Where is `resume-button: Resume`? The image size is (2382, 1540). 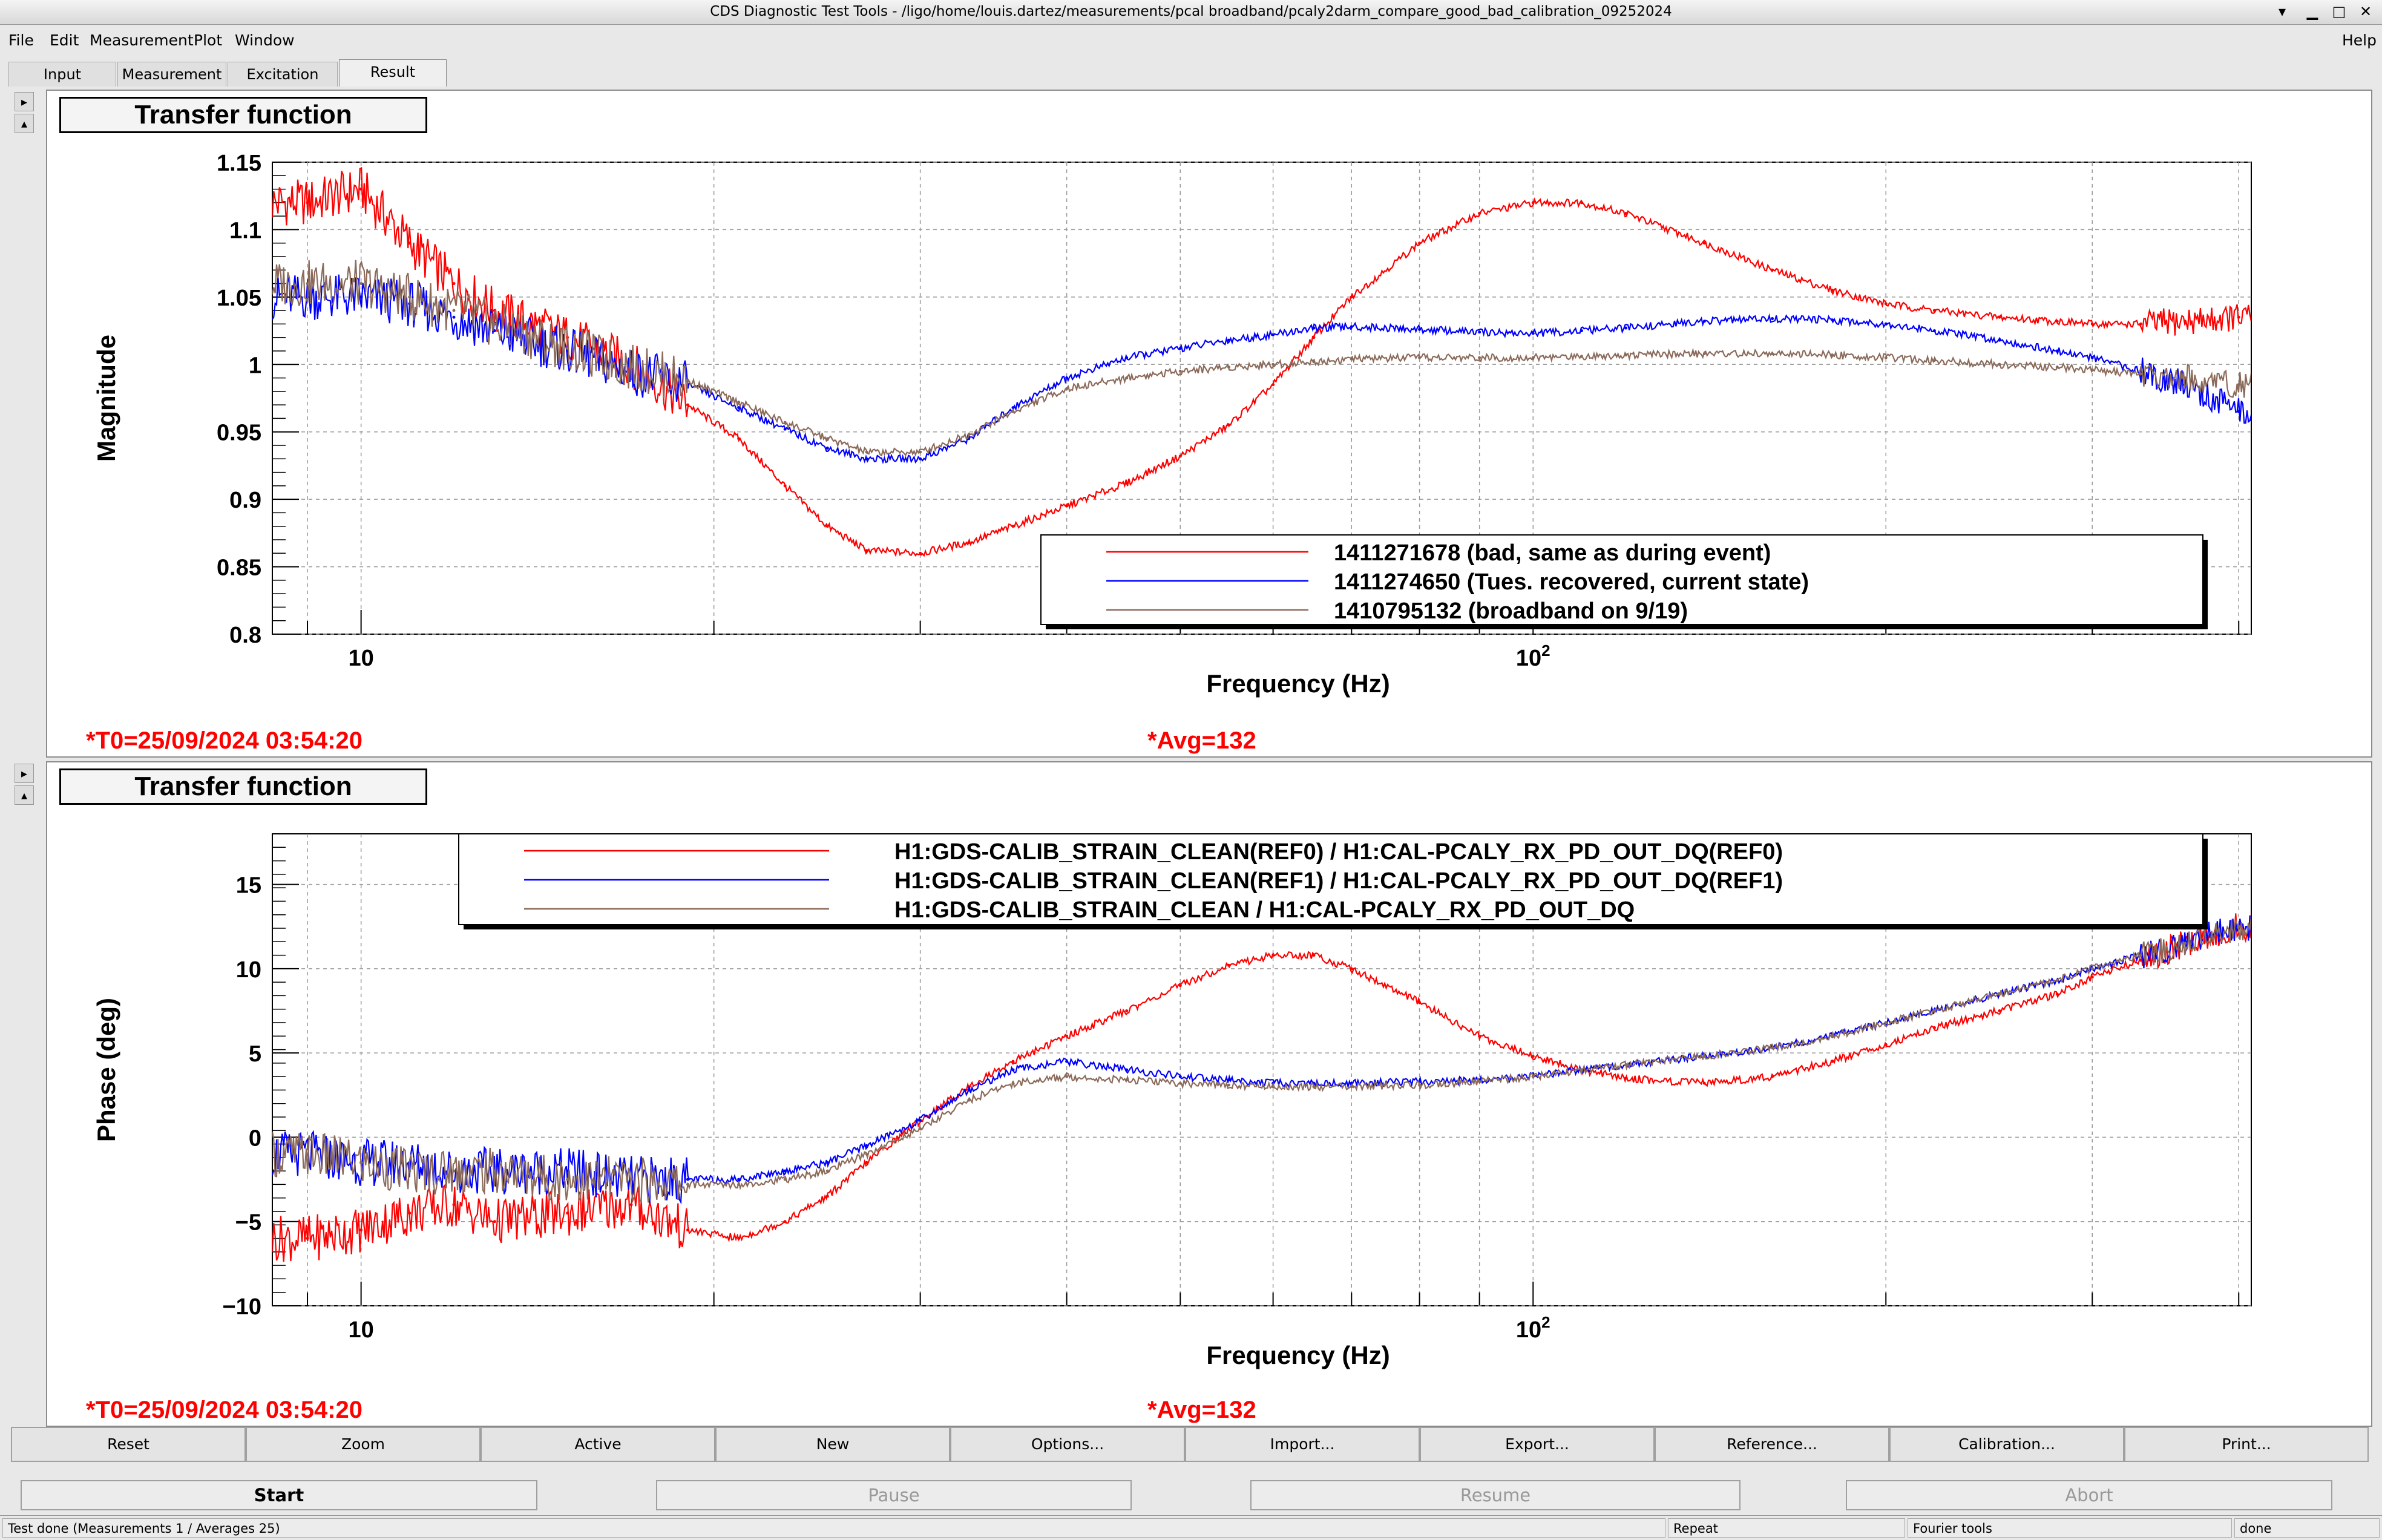
resume-button: Resume is located at coordinates (1496, 1495).